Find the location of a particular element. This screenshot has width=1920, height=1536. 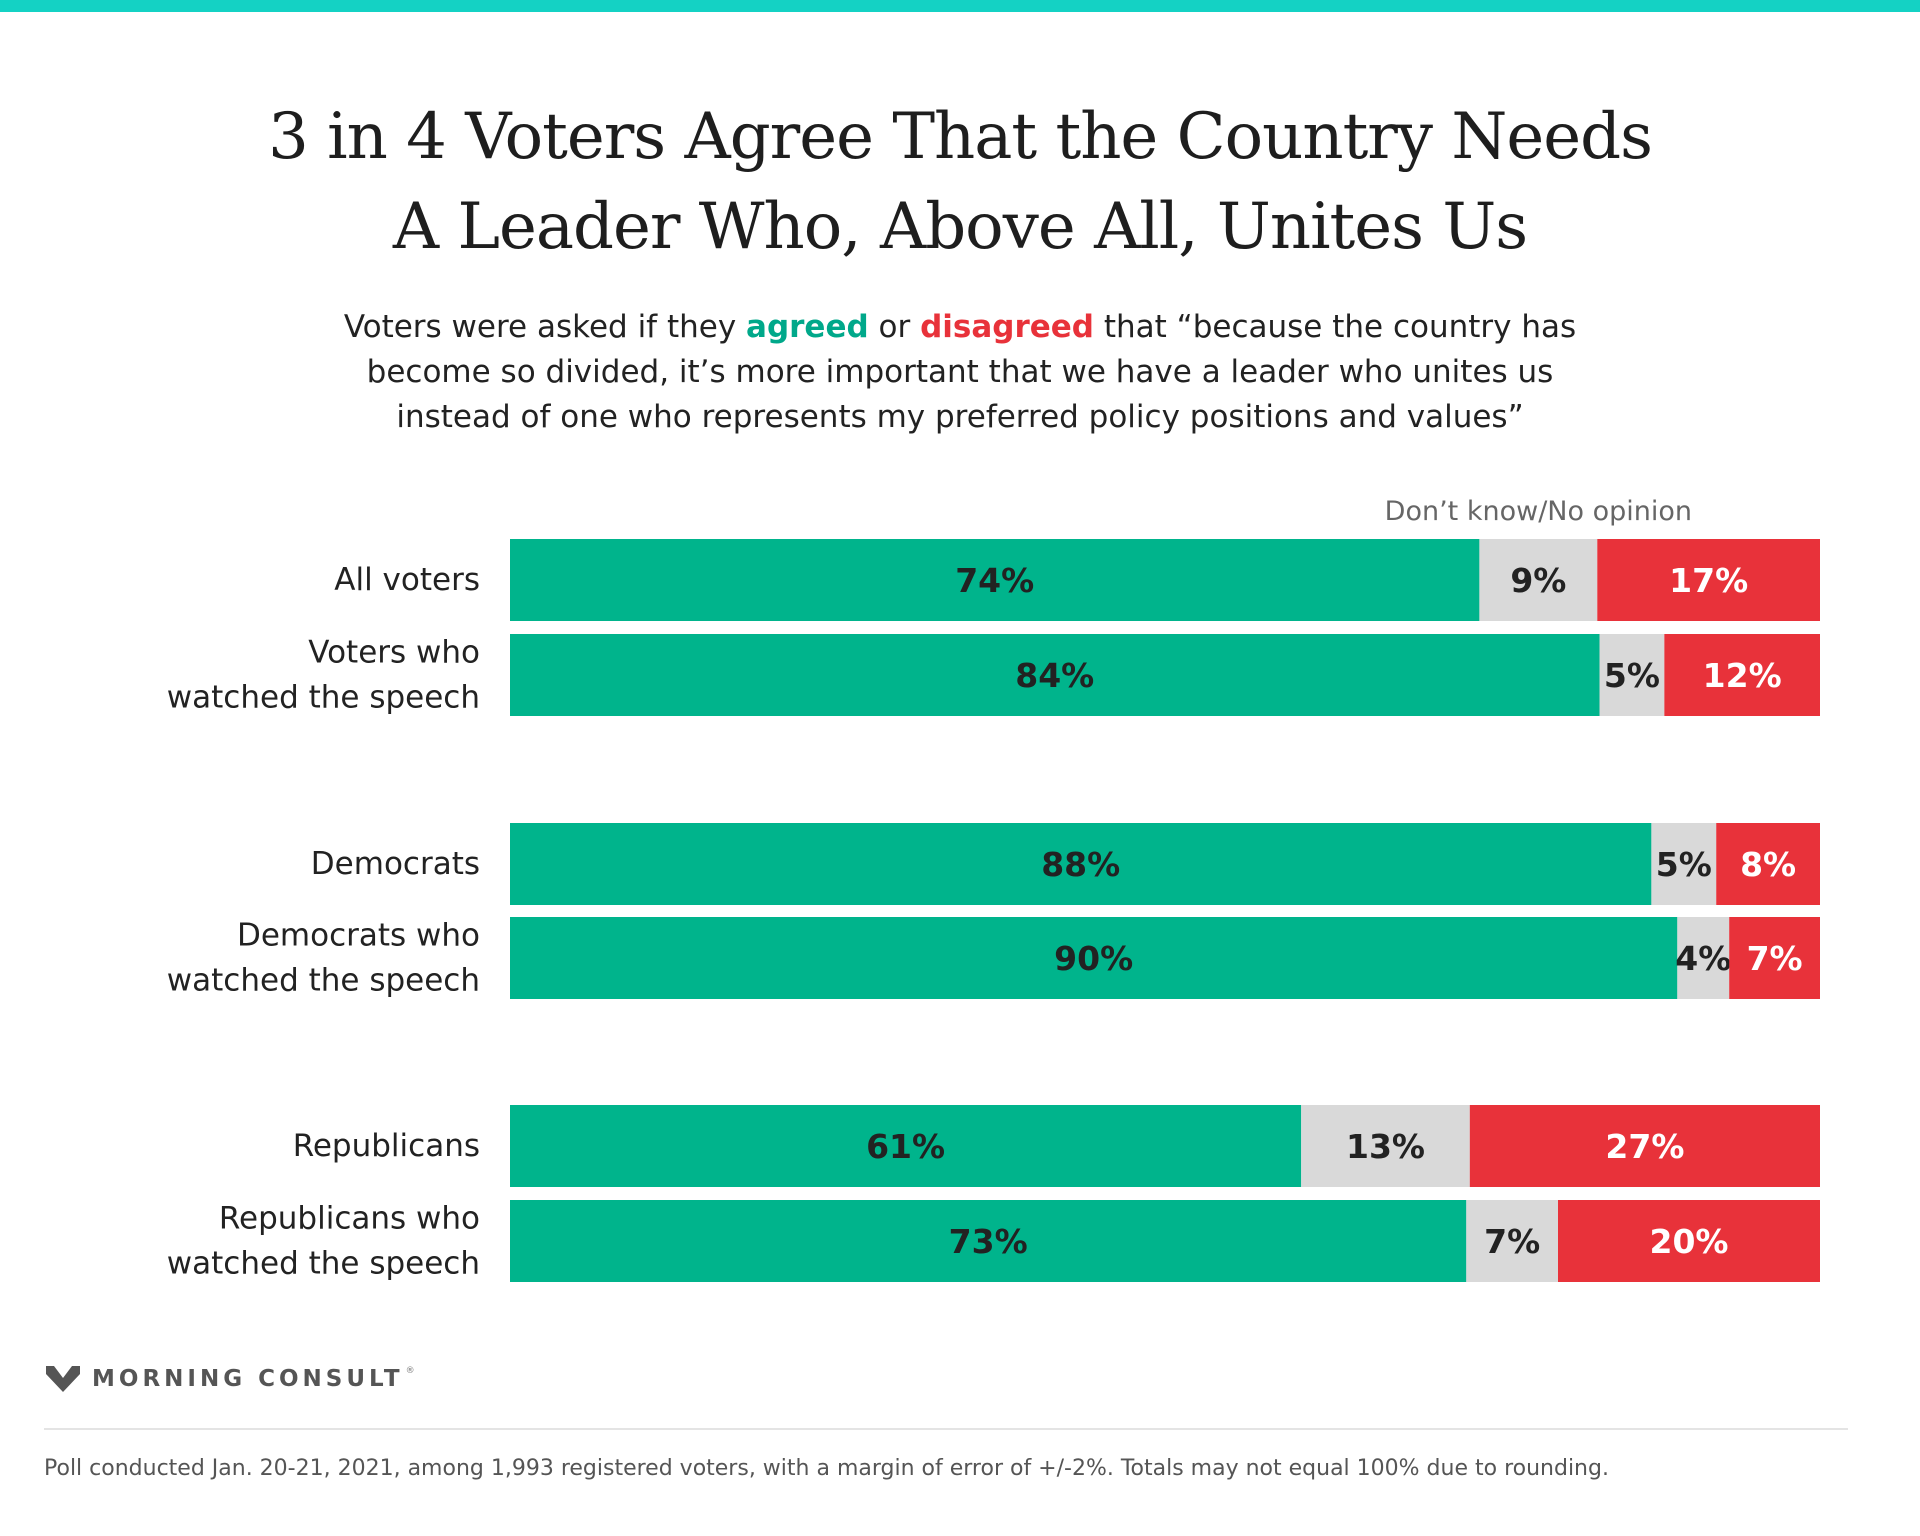

data-label-agreed: 73% is located at coordinates (988, 1241).